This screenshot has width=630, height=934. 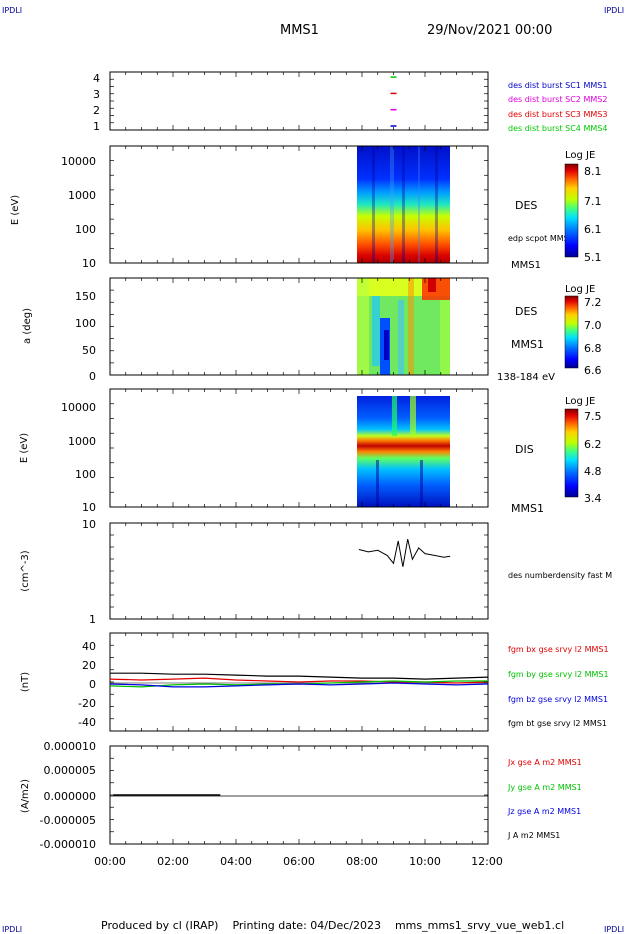 I want to click on dis-energy-cbar-tick-0: 7.5, so click(x=593, y=416).